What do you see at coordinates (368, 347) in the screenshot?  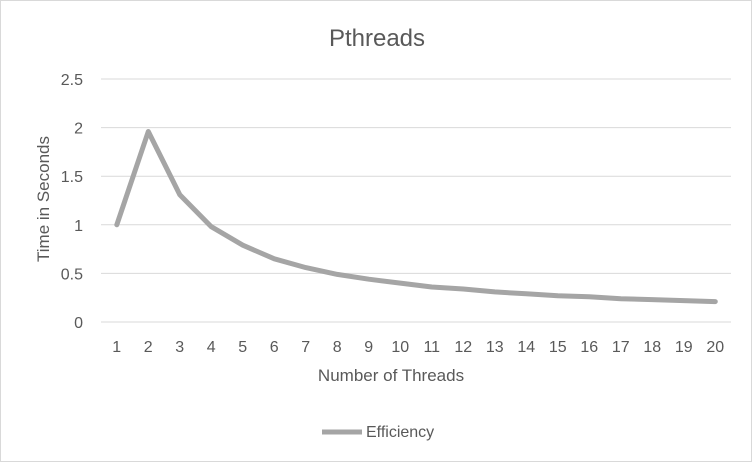 I see `x-tick-label: 9` at bounding box center [368, 347].